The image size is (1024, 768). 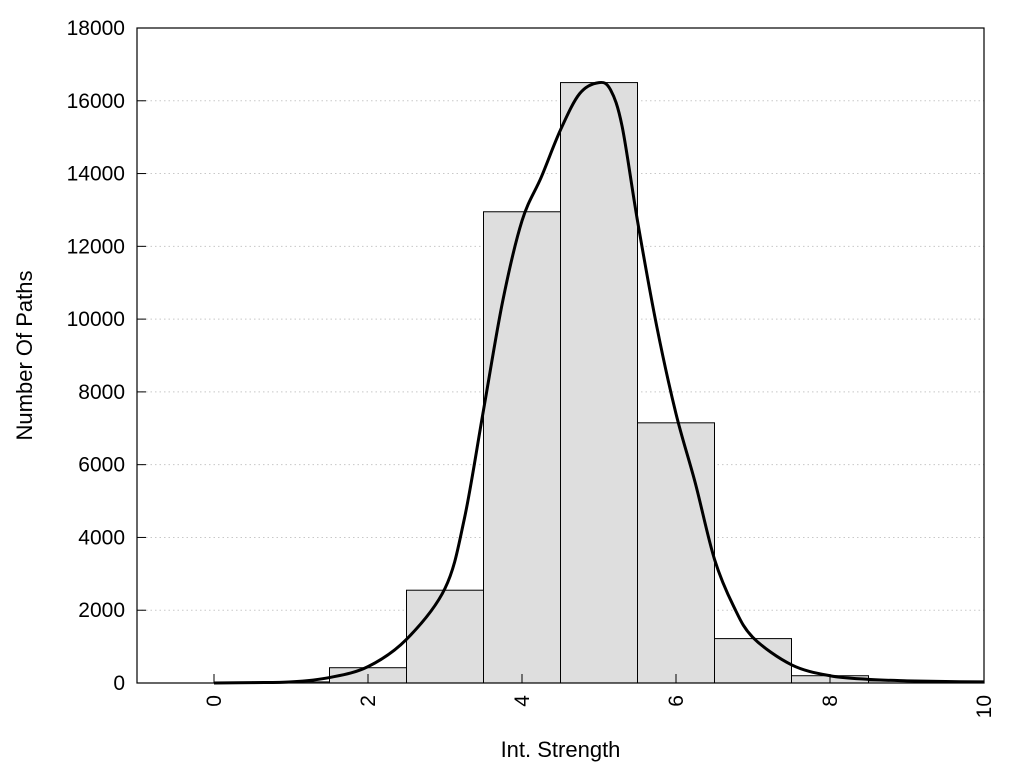 What do you see at coordinates (676, 701) in the screenshot?
I see `x-tick-label: 6` at bounding box center [676, 701].